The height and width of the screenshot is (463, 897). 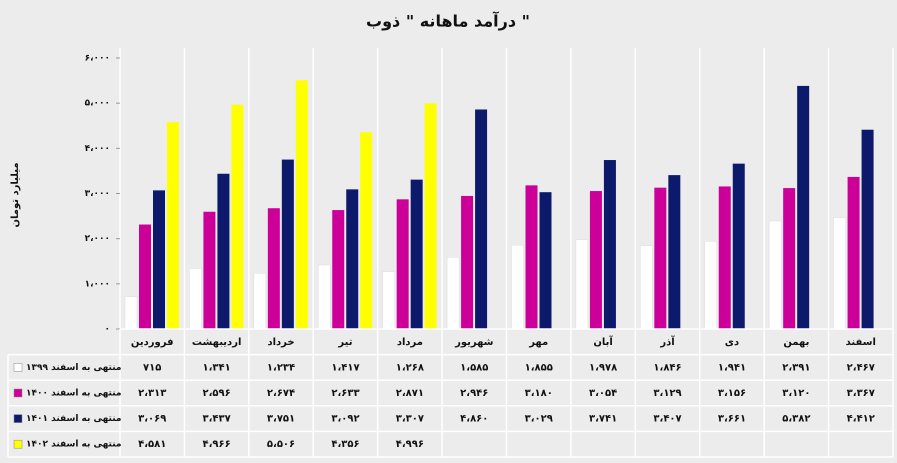 What do you see at coordinates (97, 59) in the screenshot?
I see `y-tick-label: ۶،۰۰۰` at bounding box center [97, 59].